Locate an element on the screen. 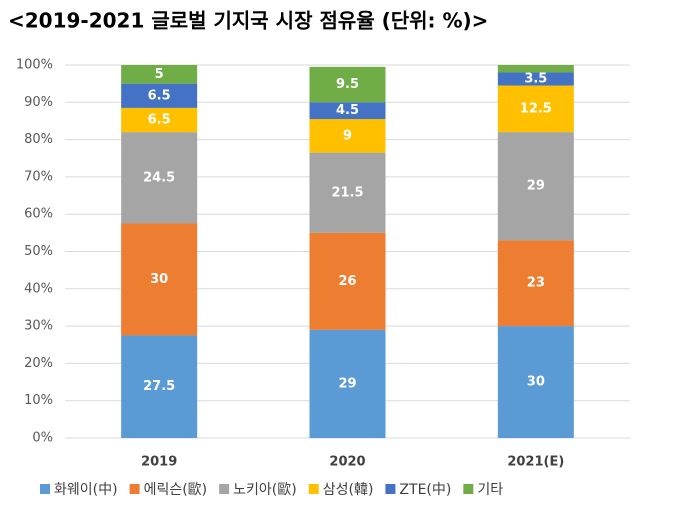 The height and width of the screenshot is (506, 675). data-label: 12.5 is located at coordinates (536, 108).